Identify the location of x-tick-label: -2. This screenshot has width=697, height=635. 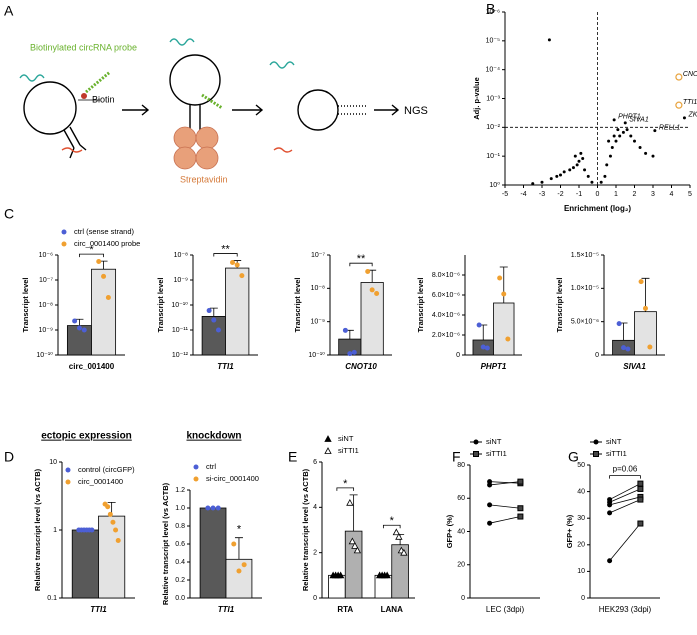
(560, 194).